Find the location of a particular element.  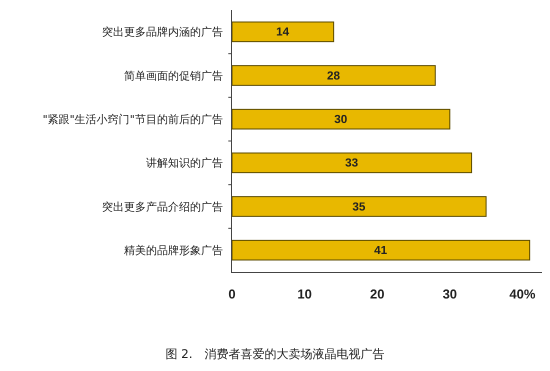

data-label: 14 is located at coordinates (283, 32).